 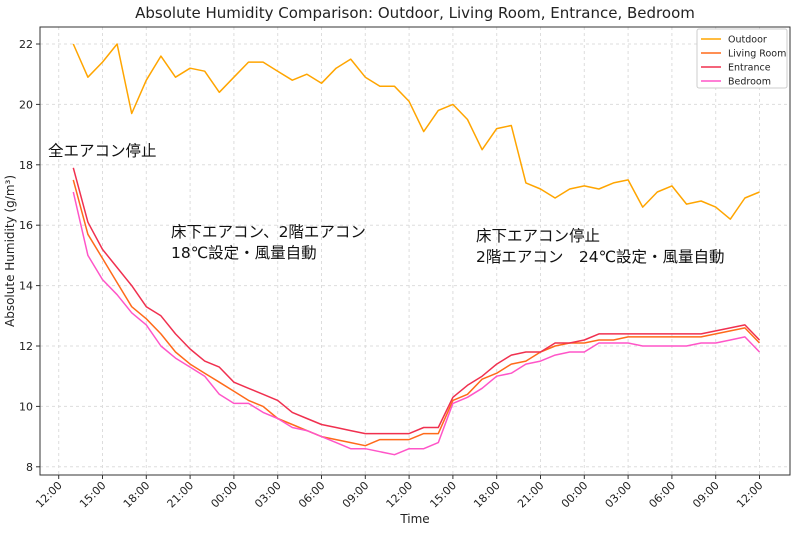 I want to click on legend-label-bedroom: Bedroom, so click(x=749, y=82).